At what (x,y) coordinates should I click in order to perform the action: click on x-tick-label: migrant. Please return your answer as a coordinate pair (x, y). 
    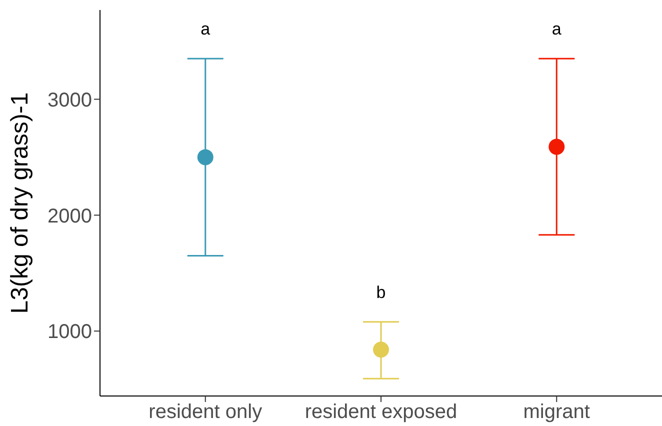
    Looking at the image, I should click on (556, 412).